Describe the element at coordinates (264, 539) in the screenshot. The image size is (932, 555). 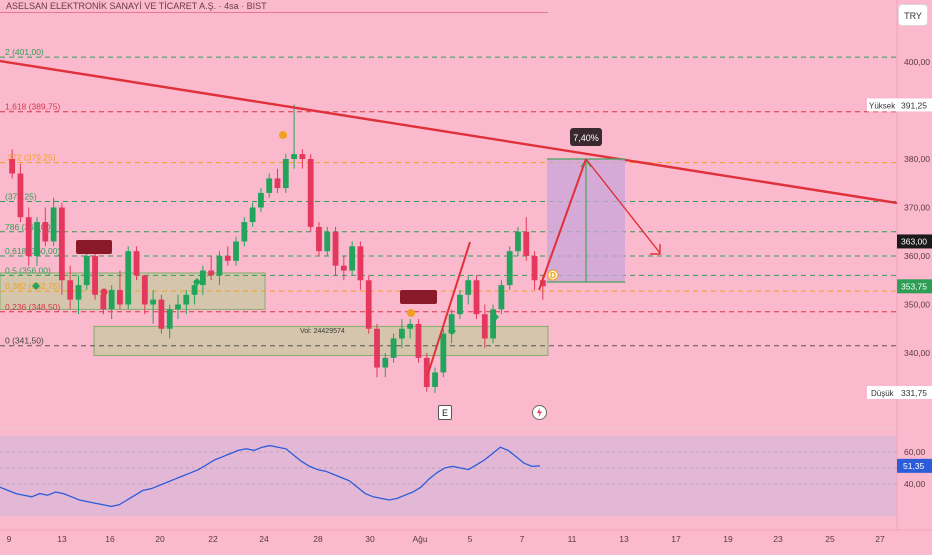
I see `time-tick-label: 24` at that location.